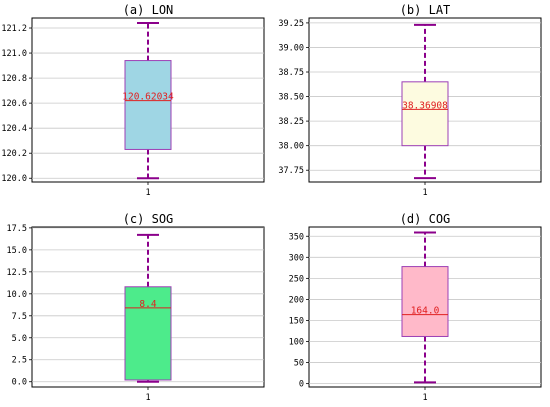 Image resolution: width=550 pixels, height=407 pixels. I want to click on panel-a-y-tick-label: 120.6, so click(14, 104).